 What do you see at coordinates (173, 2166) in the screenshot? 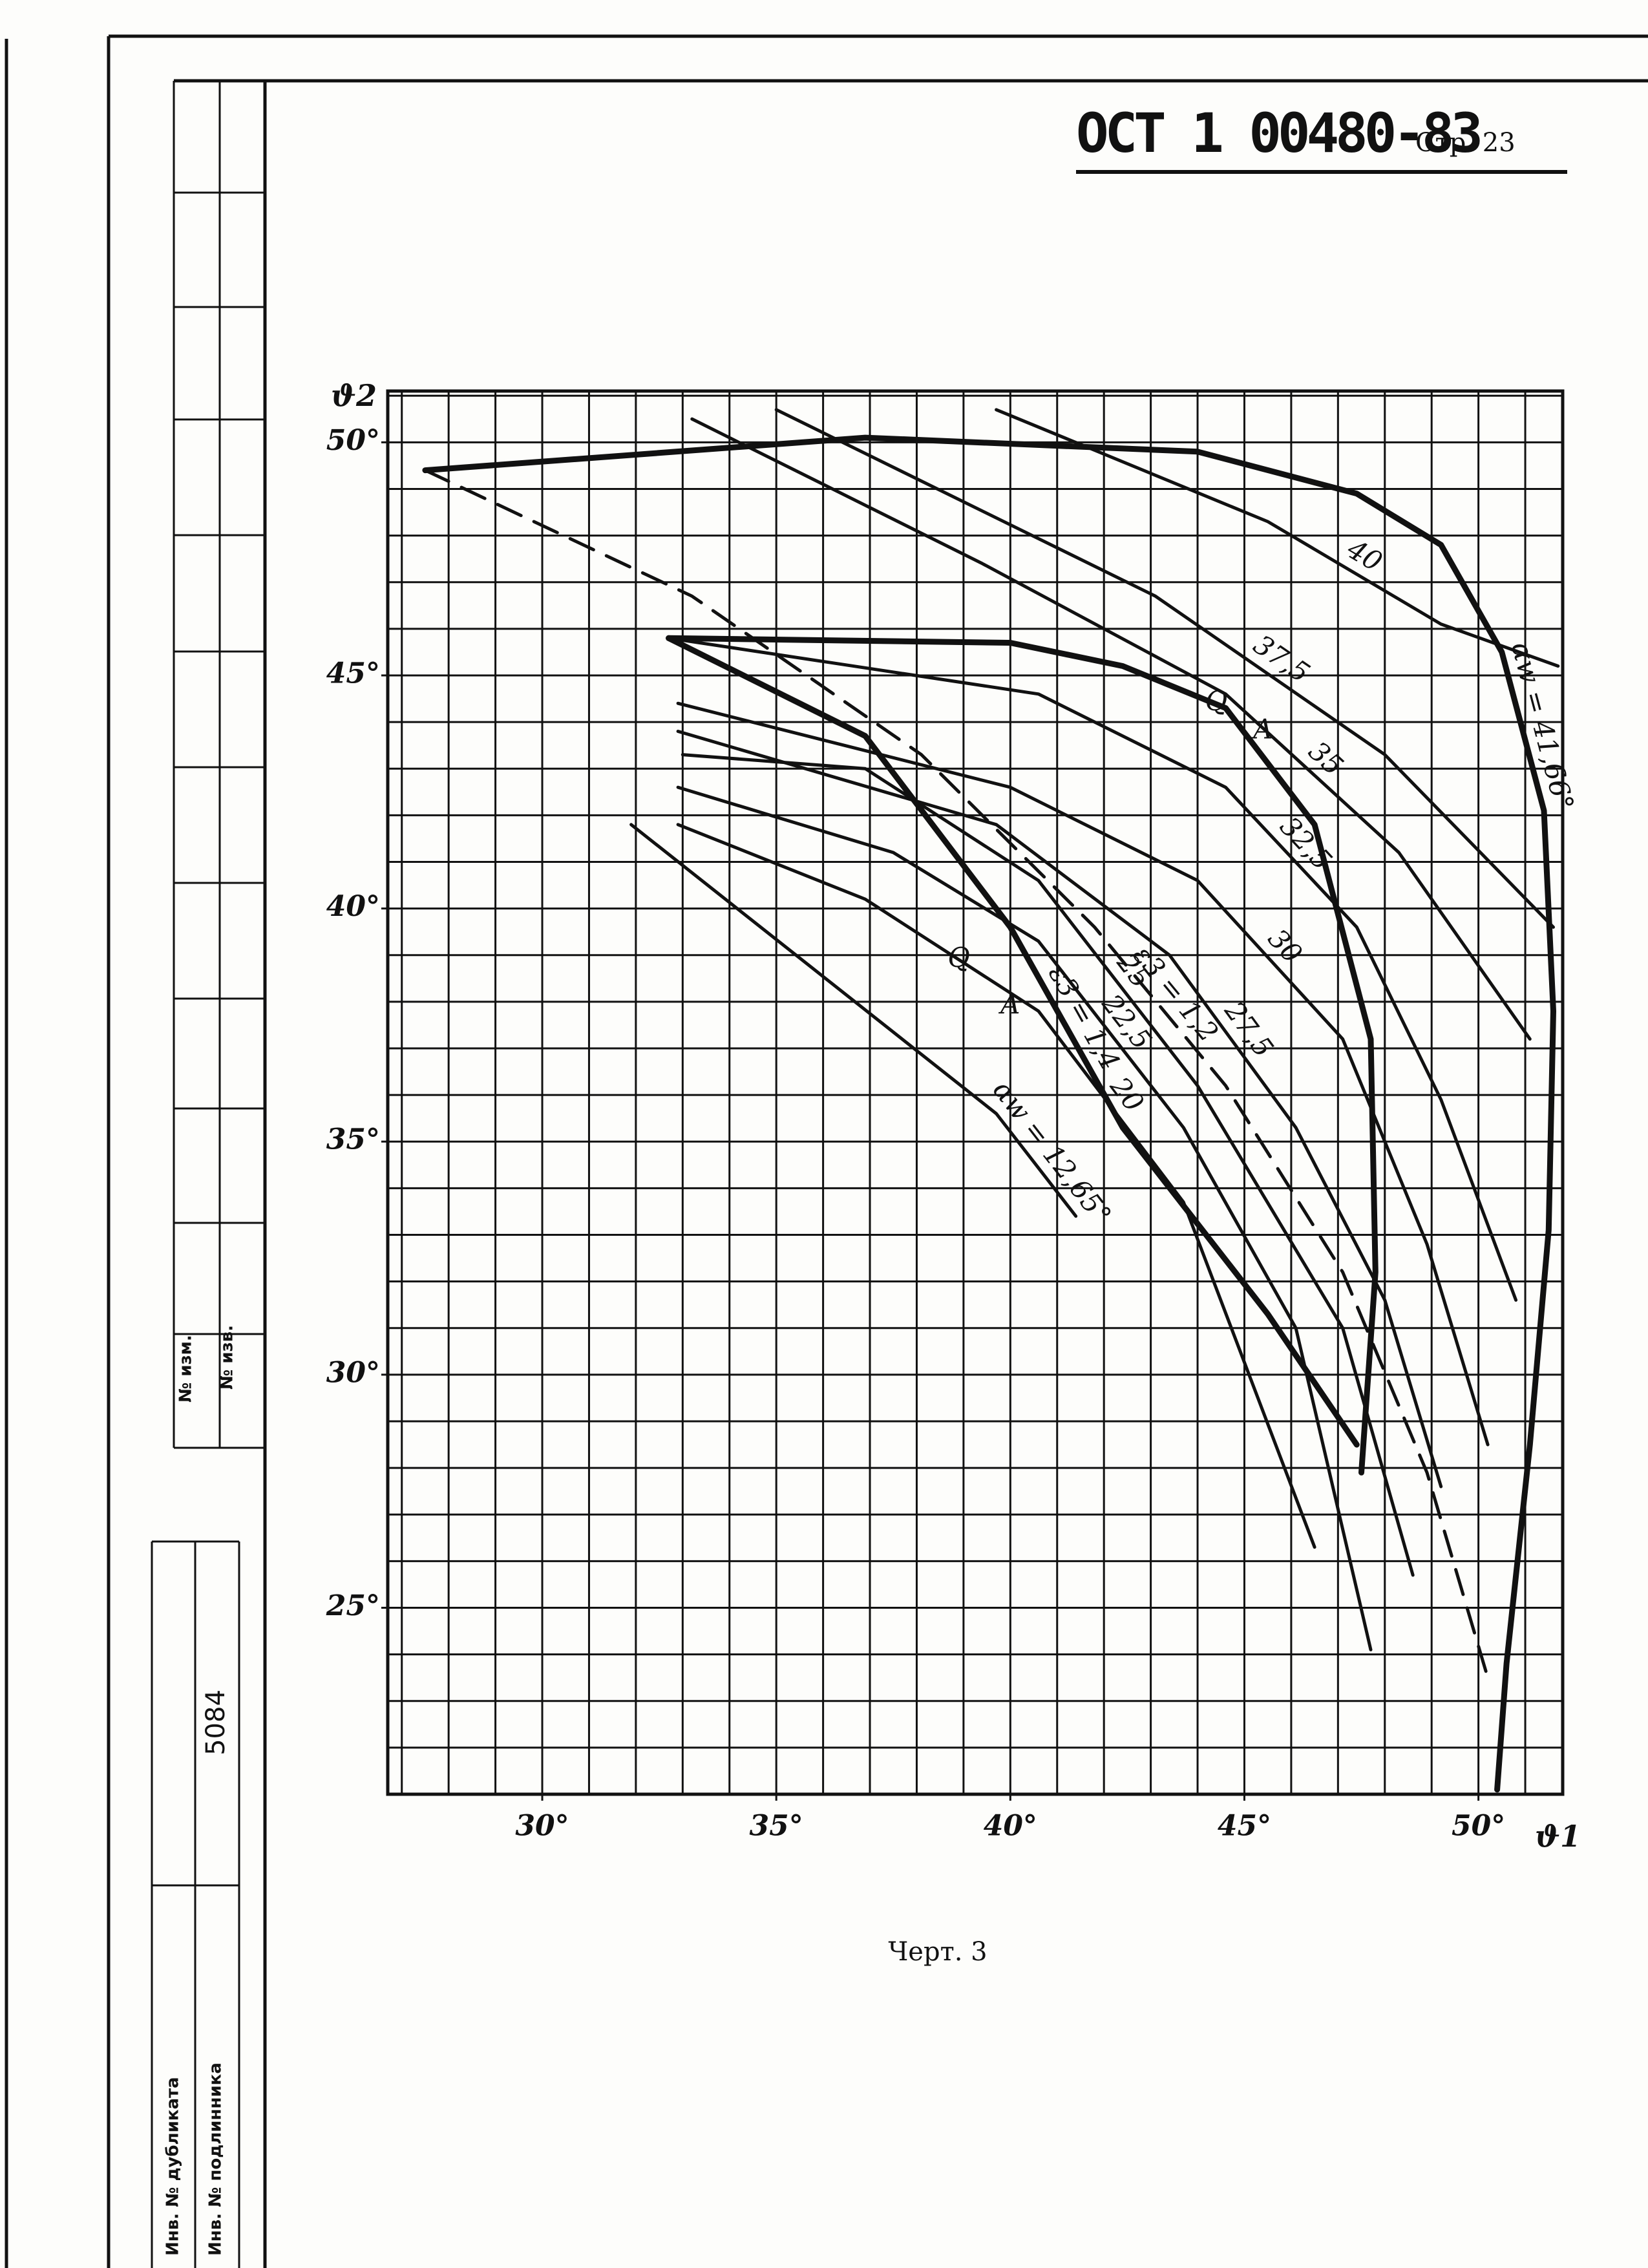
I see `stamp-text: Инв. № дубликата` at bounding box center [173, 2166].